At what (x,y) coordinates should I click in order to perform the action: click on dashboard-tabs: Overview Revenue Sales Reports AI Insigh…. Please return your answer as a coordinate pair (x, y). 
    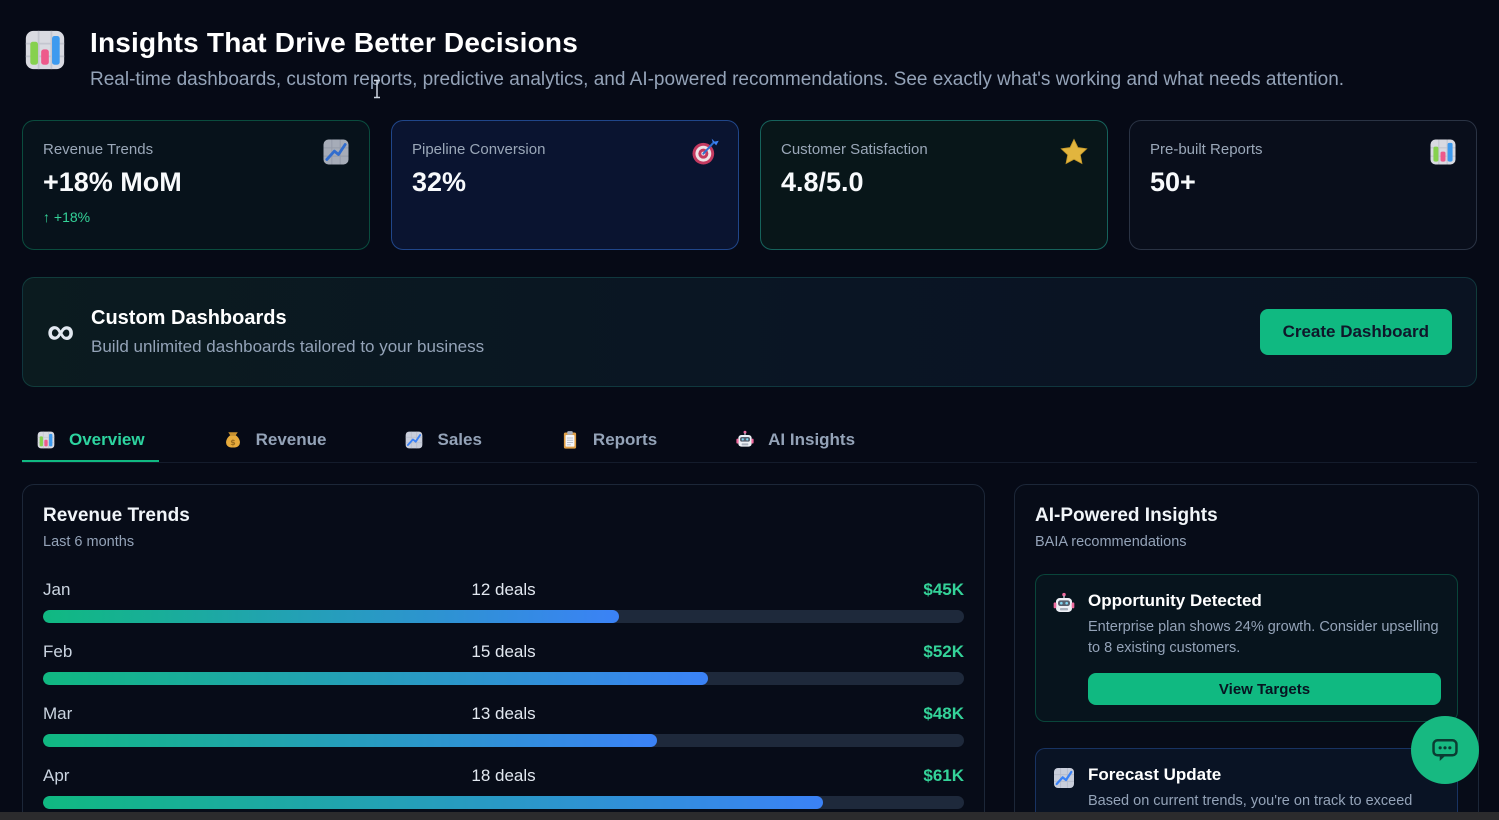
    Looking at the image, I should click on (749, 441).